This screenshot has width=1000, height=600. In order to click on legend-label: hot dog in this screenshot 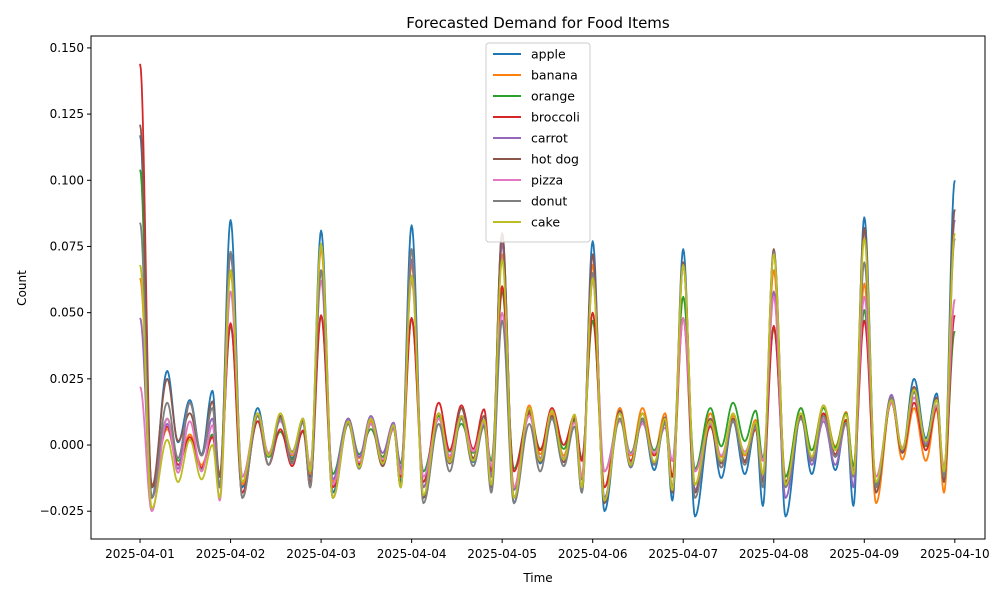, I will do `click(555, 159)`.